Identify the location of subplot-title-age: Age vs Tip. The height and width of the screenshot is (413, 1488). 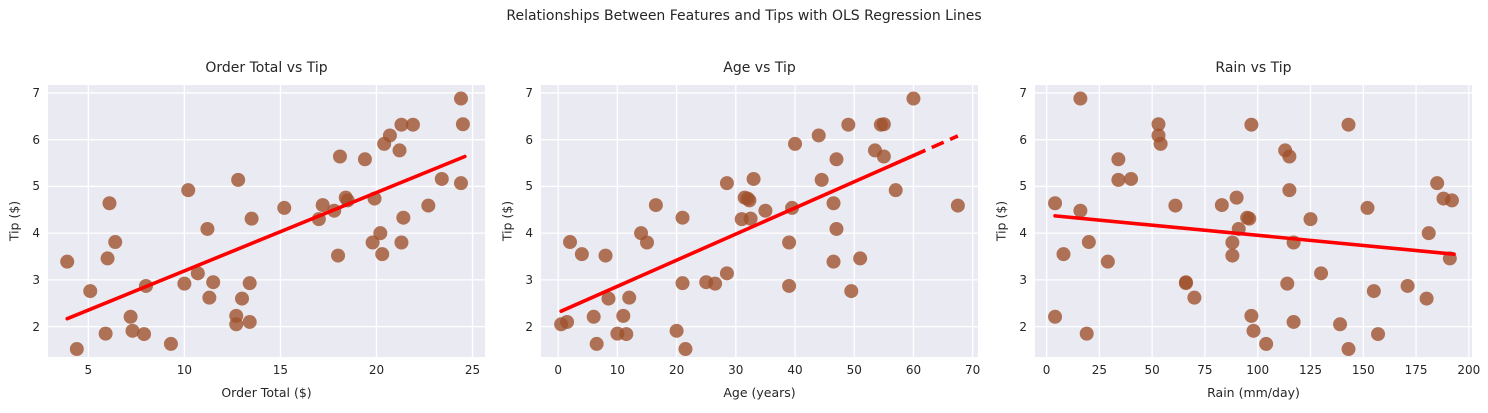
(759, 68).